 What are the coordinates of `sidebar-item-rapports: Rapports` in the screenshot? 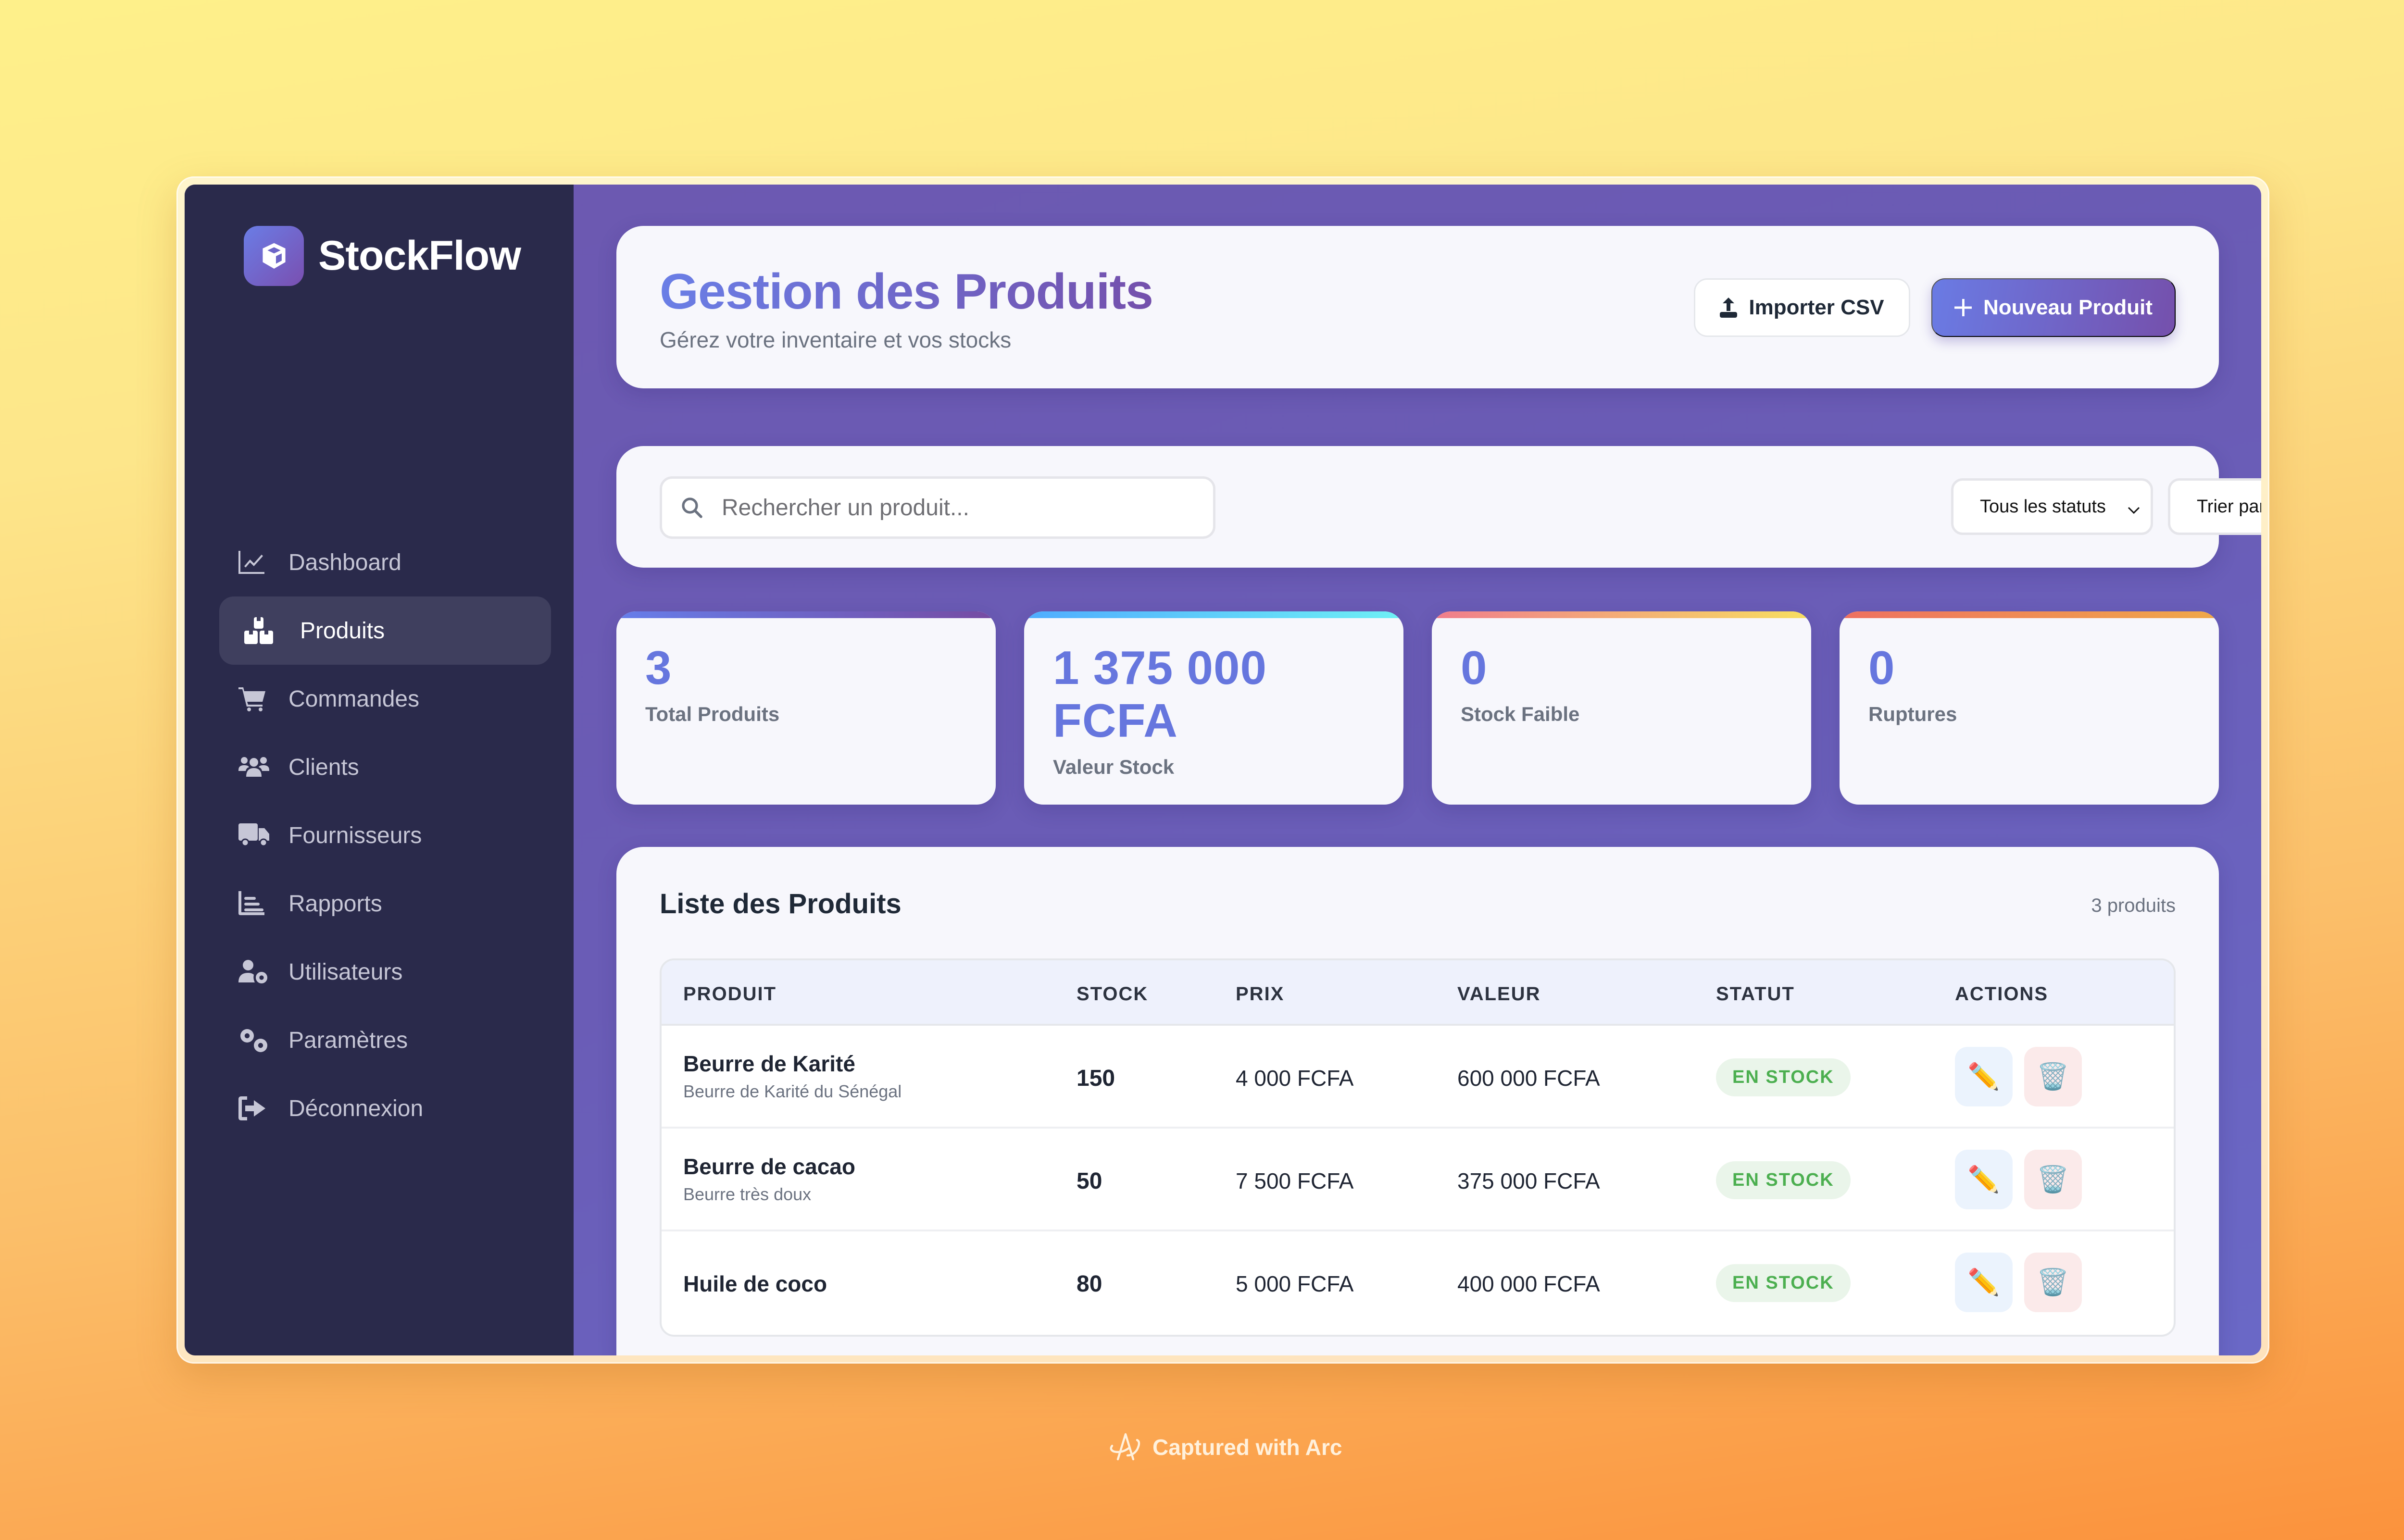 It's located at (385, 903).